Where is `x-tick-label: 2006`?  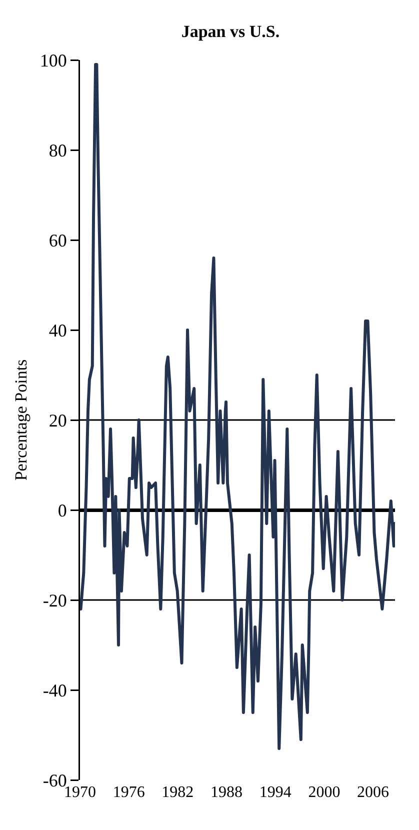 x-tick-label: 2006 is located at coordinates (373, 792).